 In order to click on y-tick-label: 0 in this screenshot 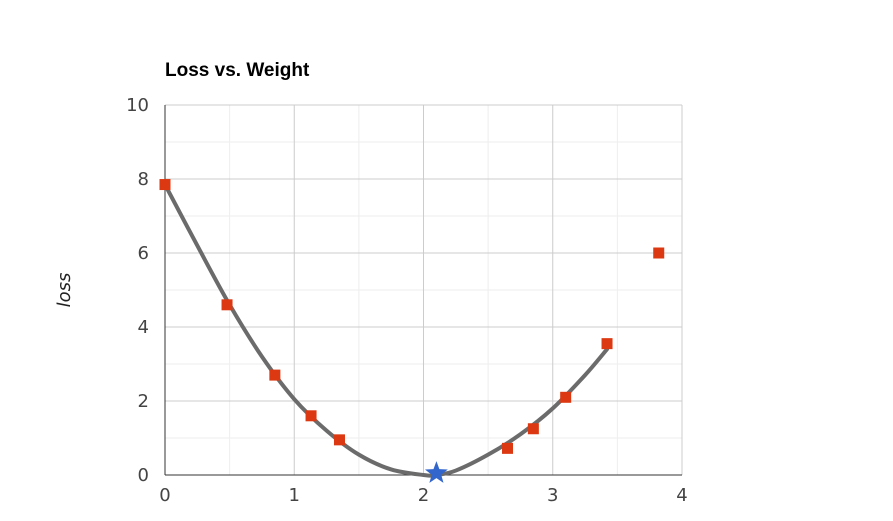, I will do `click(143, 475)`.